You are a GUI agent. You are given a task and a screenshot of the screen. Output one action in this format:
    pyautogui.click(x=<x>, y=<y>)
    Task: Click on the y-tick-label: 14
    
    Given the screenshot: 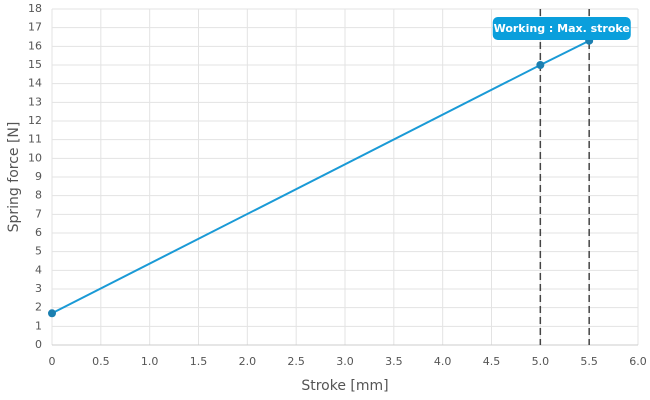 What is the action you would take?
    pyautogui.click(x=35, y=83)
    